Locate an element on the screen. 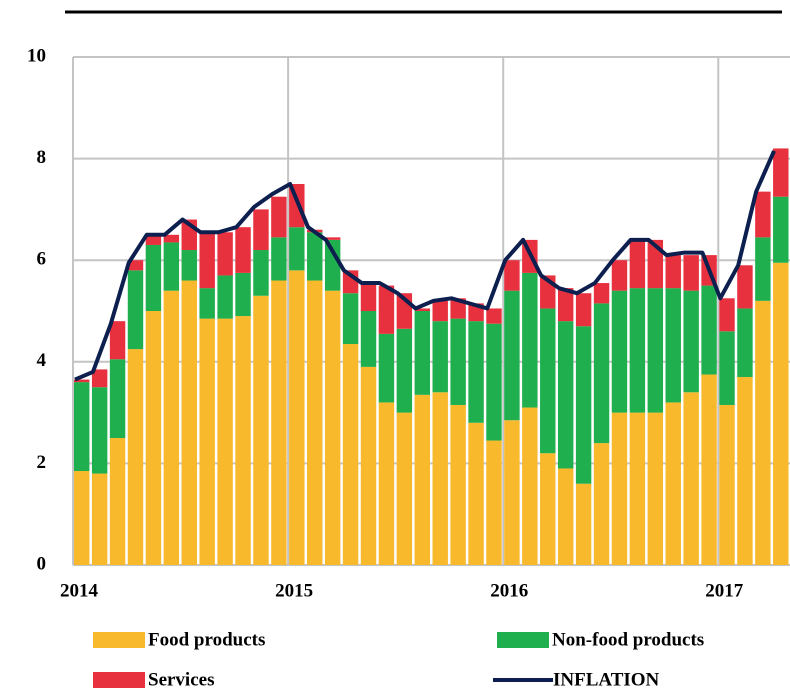  legend-label: Services is located at coordinates (181, 679).